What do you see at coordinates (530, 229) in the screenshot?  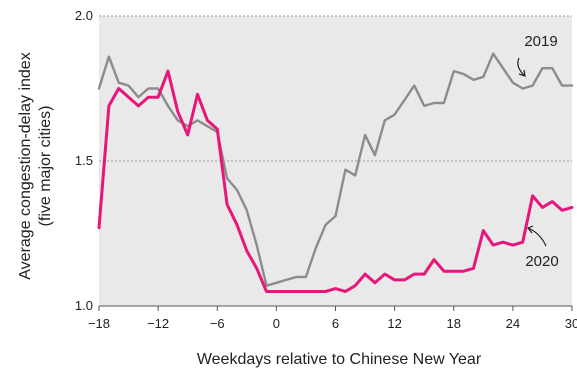 I see `annotation-arrowhead-2020` at bounding box center [530, 229].